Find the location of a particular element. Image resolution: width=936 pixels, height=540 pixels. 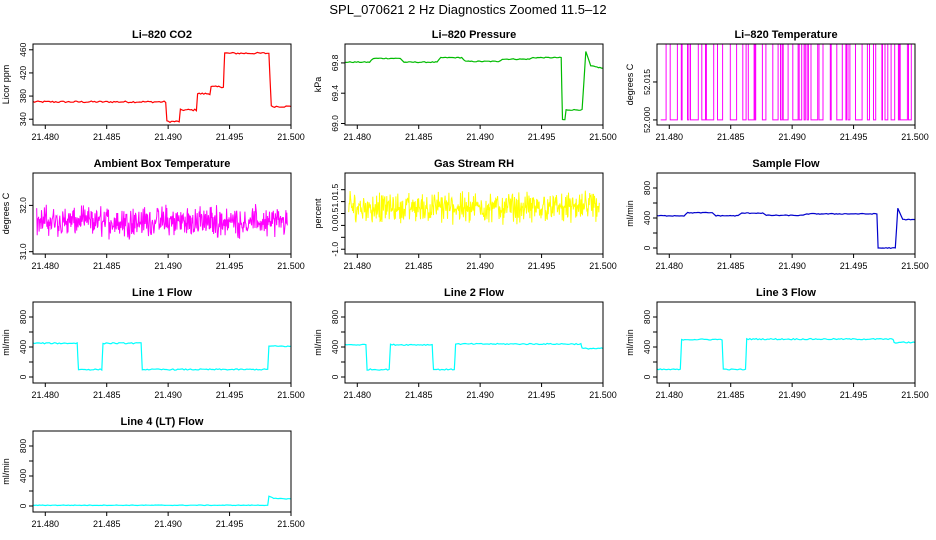

y-axis-label: kPa is located at coordinates (318, 85).